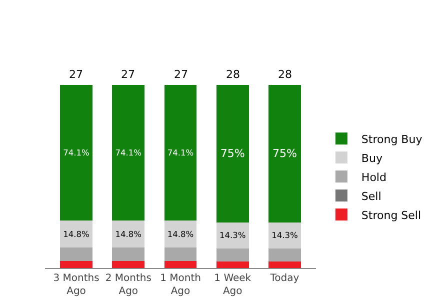 Image resolution: width=440 pixels, height=300 pixels. I want to click on legend-label: Strong Buy, so click(392, 139).